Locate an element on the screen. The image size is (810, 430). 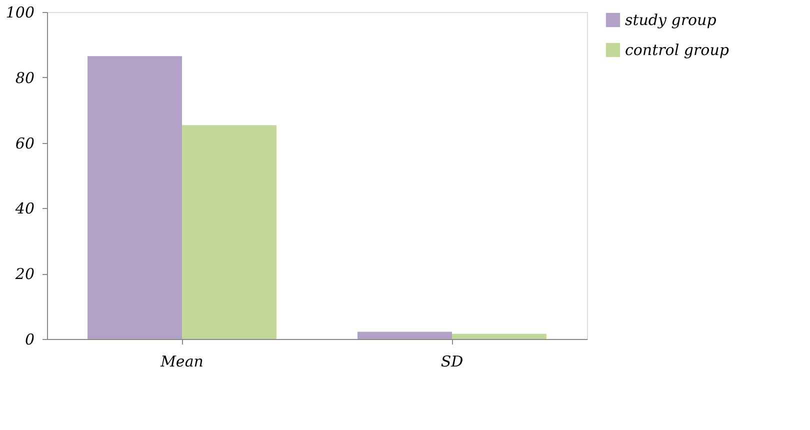
x-tick-label: Mean is located at coordinates (182, 361).